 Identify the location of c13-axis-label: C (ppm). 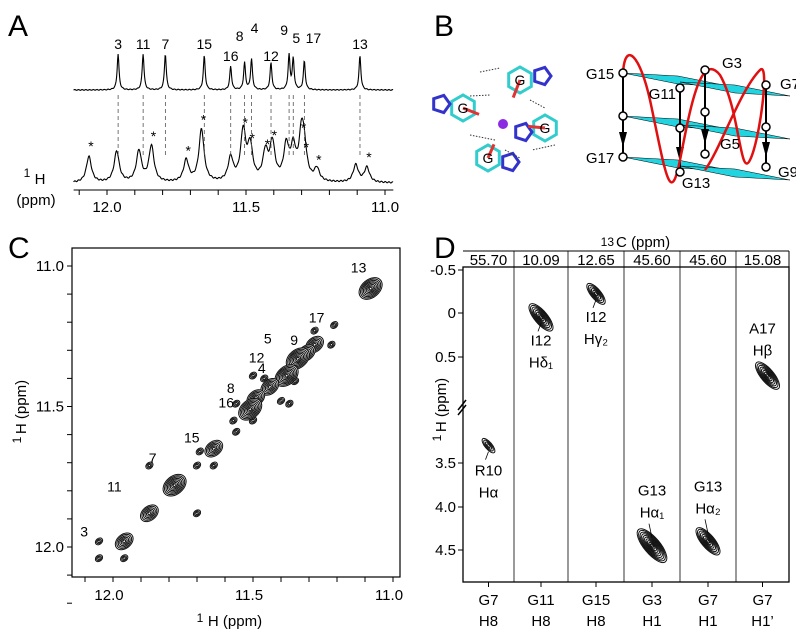
(643, 242).